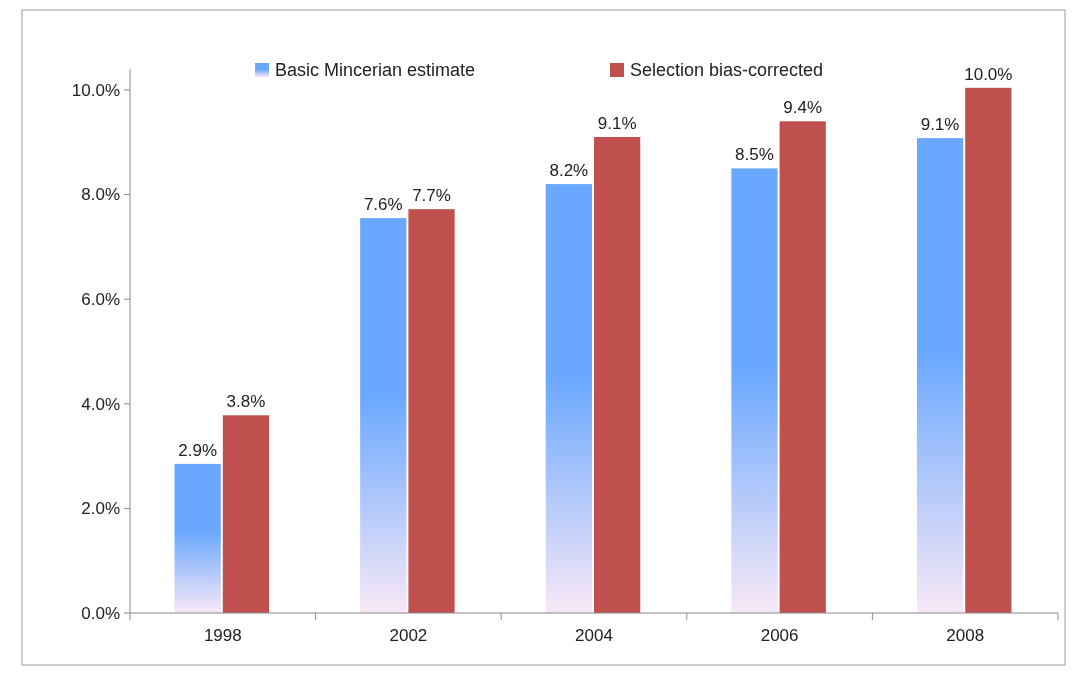  I want to click on legend-label: Basic Mincerian estimate, so click(375, 70).